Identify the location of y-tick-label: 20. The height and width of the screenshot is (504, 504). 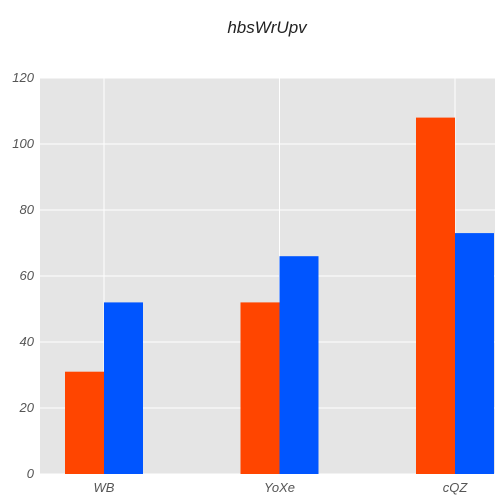
(27, 407).